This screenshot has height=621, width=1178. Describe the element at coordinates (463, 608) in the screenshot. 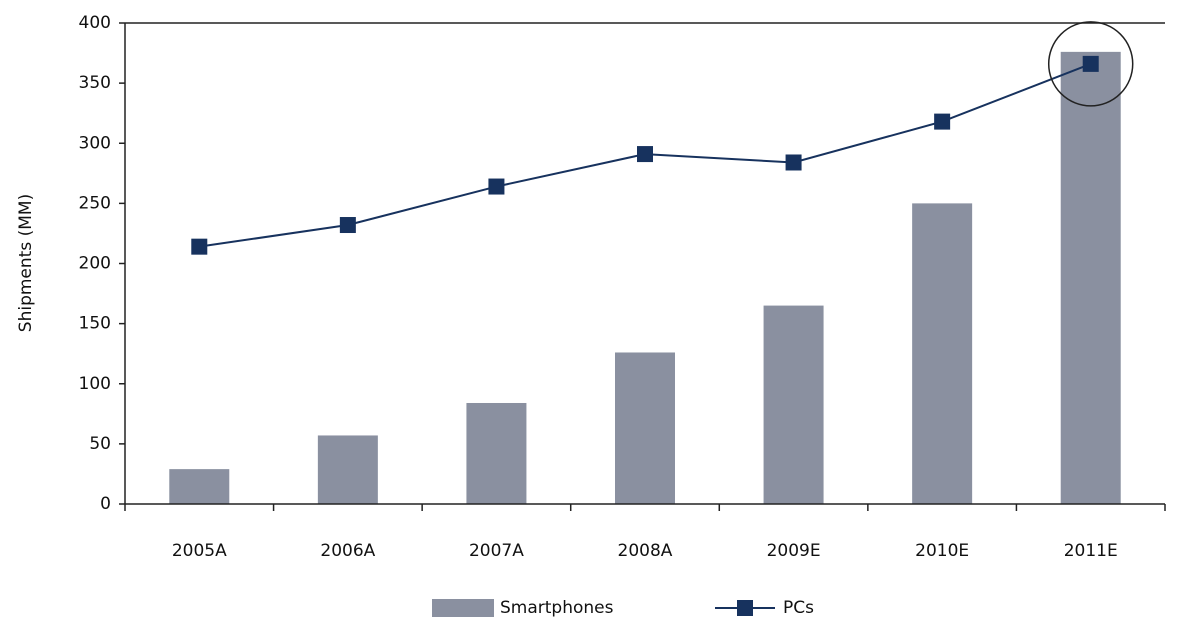

I see `legend-swatch` at that location.